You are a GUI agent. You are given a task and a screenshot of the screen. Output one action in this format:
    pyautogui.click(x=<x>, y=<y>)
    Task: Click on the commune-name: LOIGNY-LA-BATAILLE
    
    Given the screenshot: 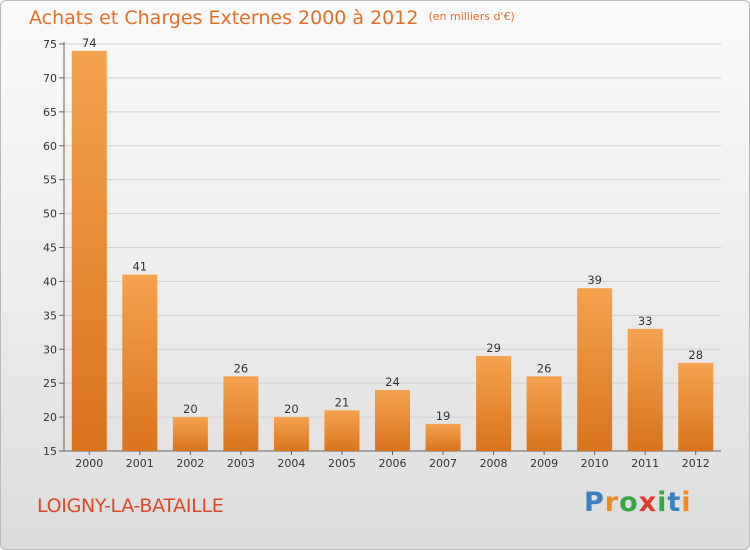 What is the action you would take?
    pyautogui.click(x=130, y=506)
    